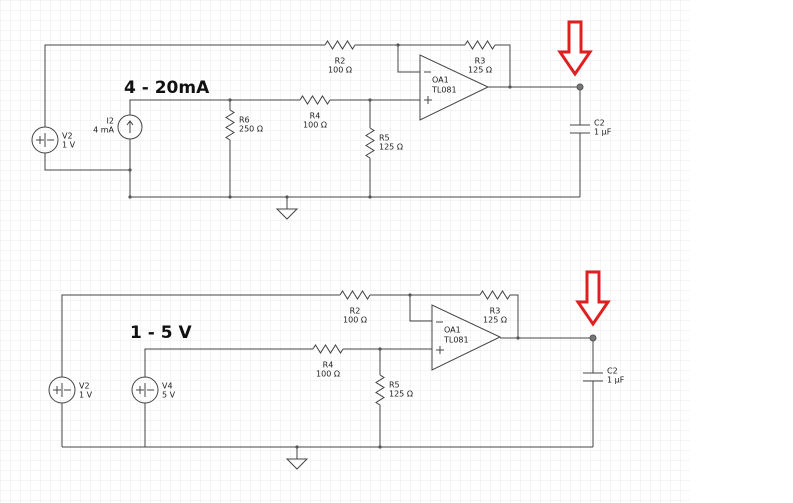 The height and width of the screenshot is (503, 793). I want to click on circuit-title: 1 - 5 V, so click(161, 333).